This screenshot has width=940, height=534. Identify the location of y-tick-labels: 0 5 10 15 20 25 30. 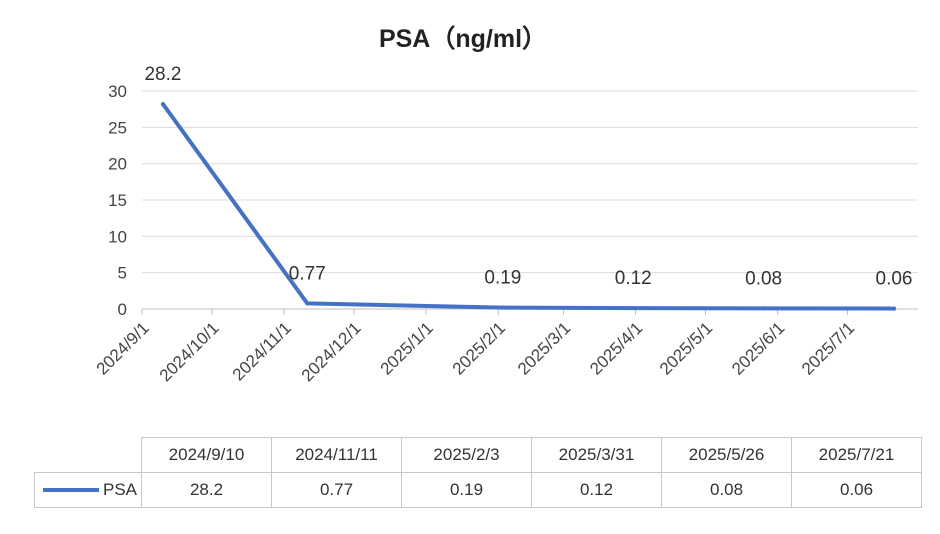
(117, 200).